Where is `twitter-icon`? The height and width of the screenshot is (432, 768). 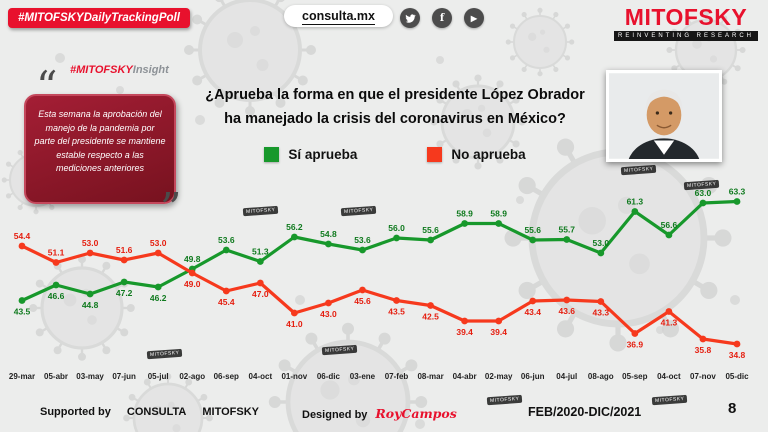
twitter-icon is located at coordinates (410, 18).